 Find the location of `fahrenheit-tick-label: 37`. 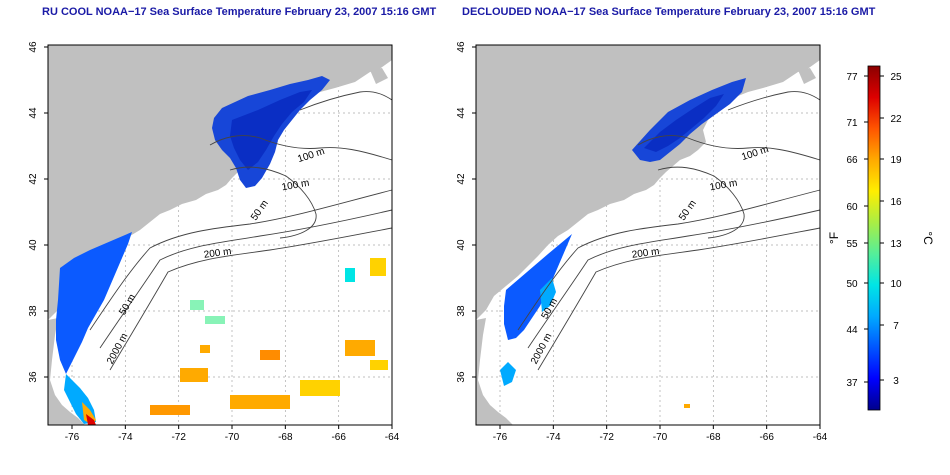

fahrenheit-tick-label: 37 is located at coordinates (852, 383).